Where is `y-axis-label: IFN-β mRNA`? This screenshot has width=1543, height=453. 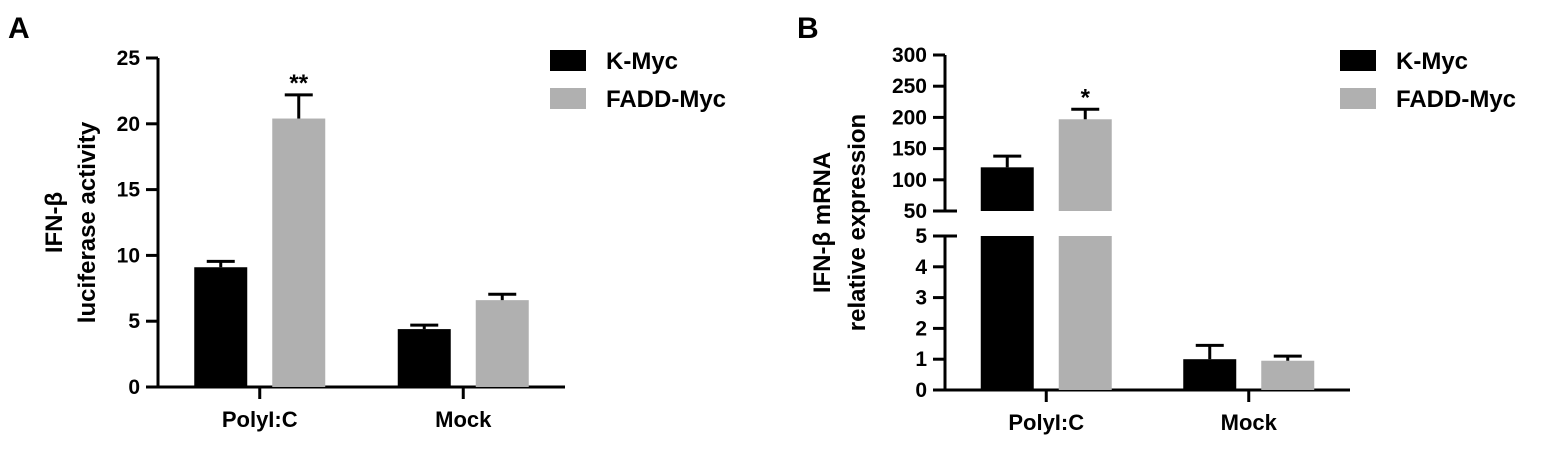 y-axis-label: IFN-β mRNA is located at coordinates (822, 222).